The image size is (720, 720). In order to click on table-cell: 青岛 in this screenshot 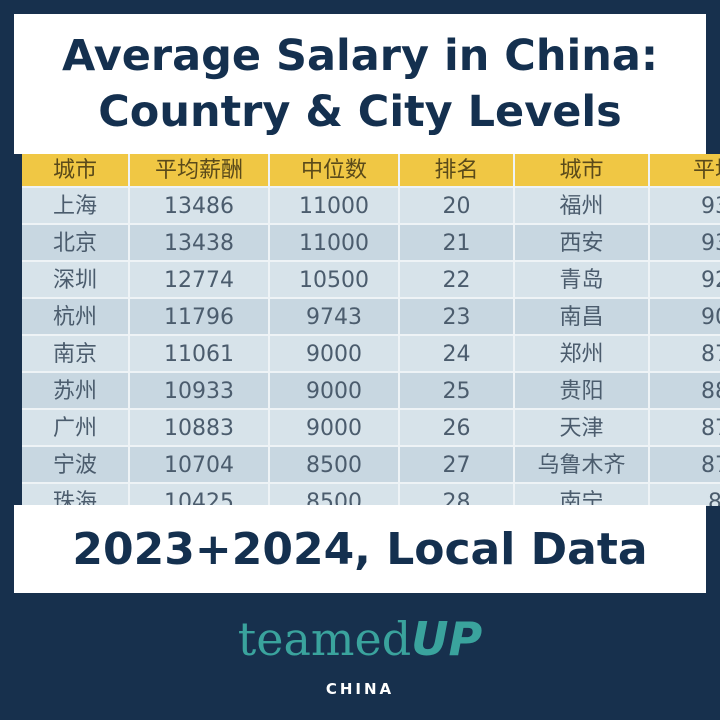, I will do `click(582, 280)`.